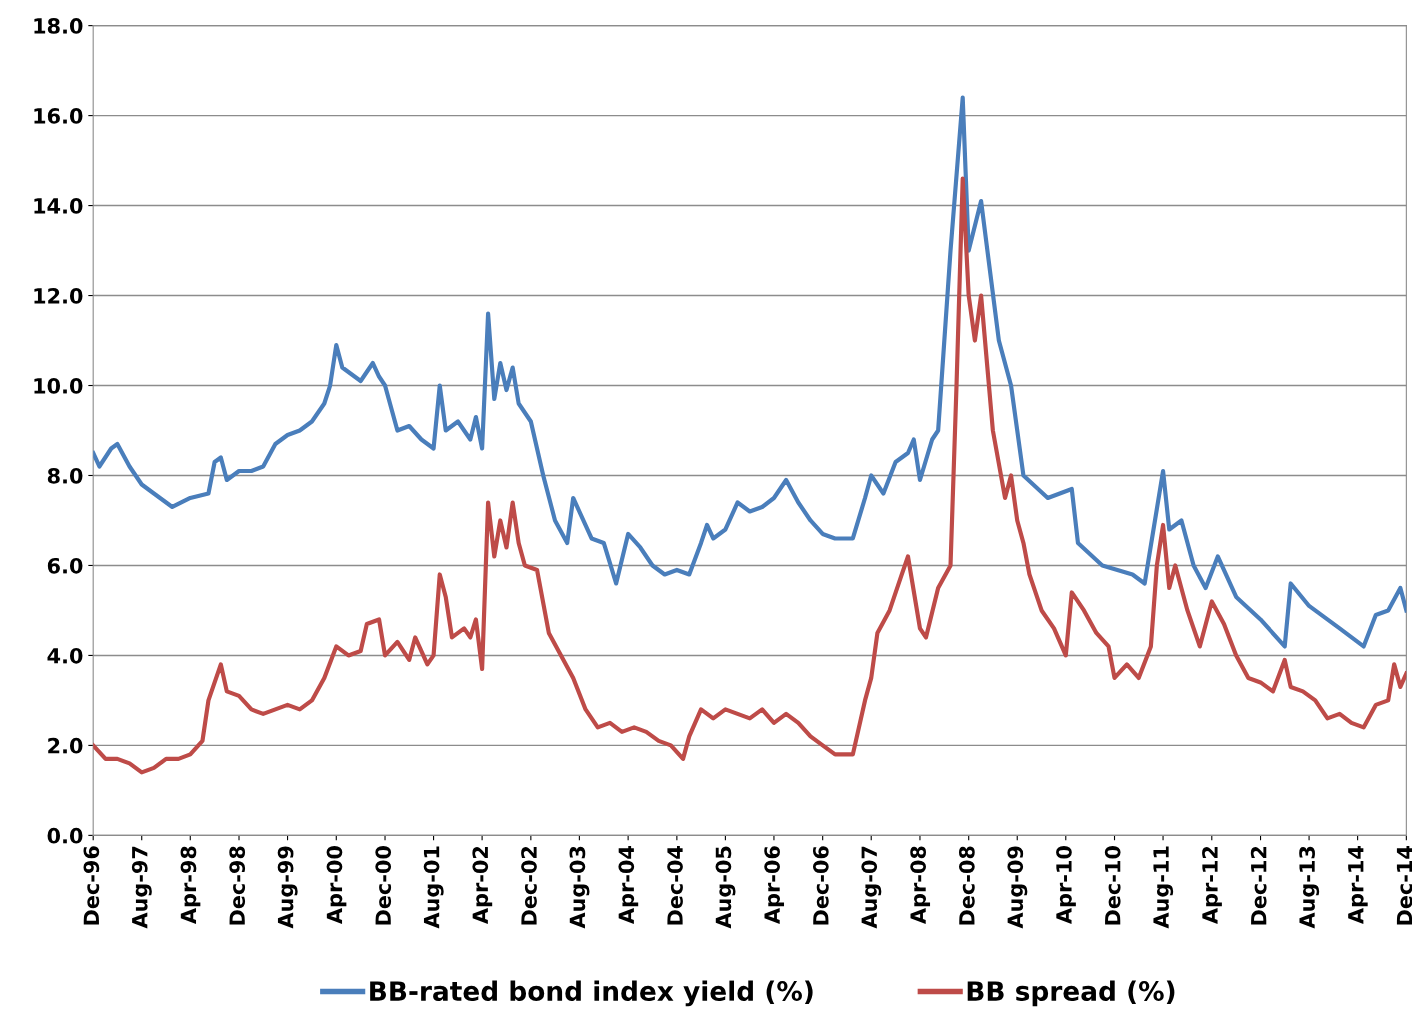 The image size is (1412, 1025). I want to click on y-tick-label: 0.0, so click(65, 835).